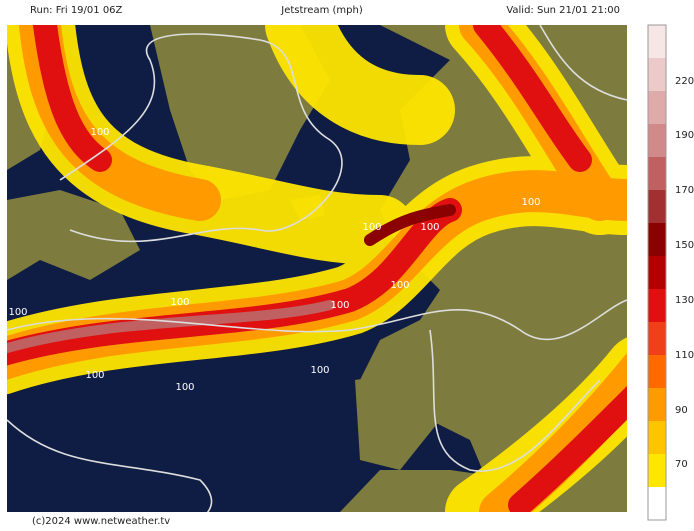  What do you see at coordinates (76, 10) in the screenshot?
I see `run-label: Run: Fri 19/01 06Z` at bounding box center [76, 10].